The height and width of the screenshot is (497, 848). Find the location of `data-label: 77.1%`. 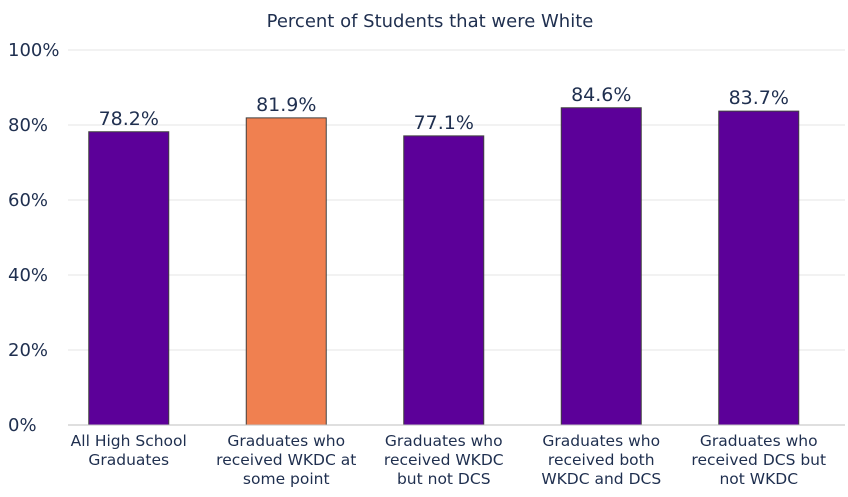

data-label: 77.1% is located at coordinates (444, 123).